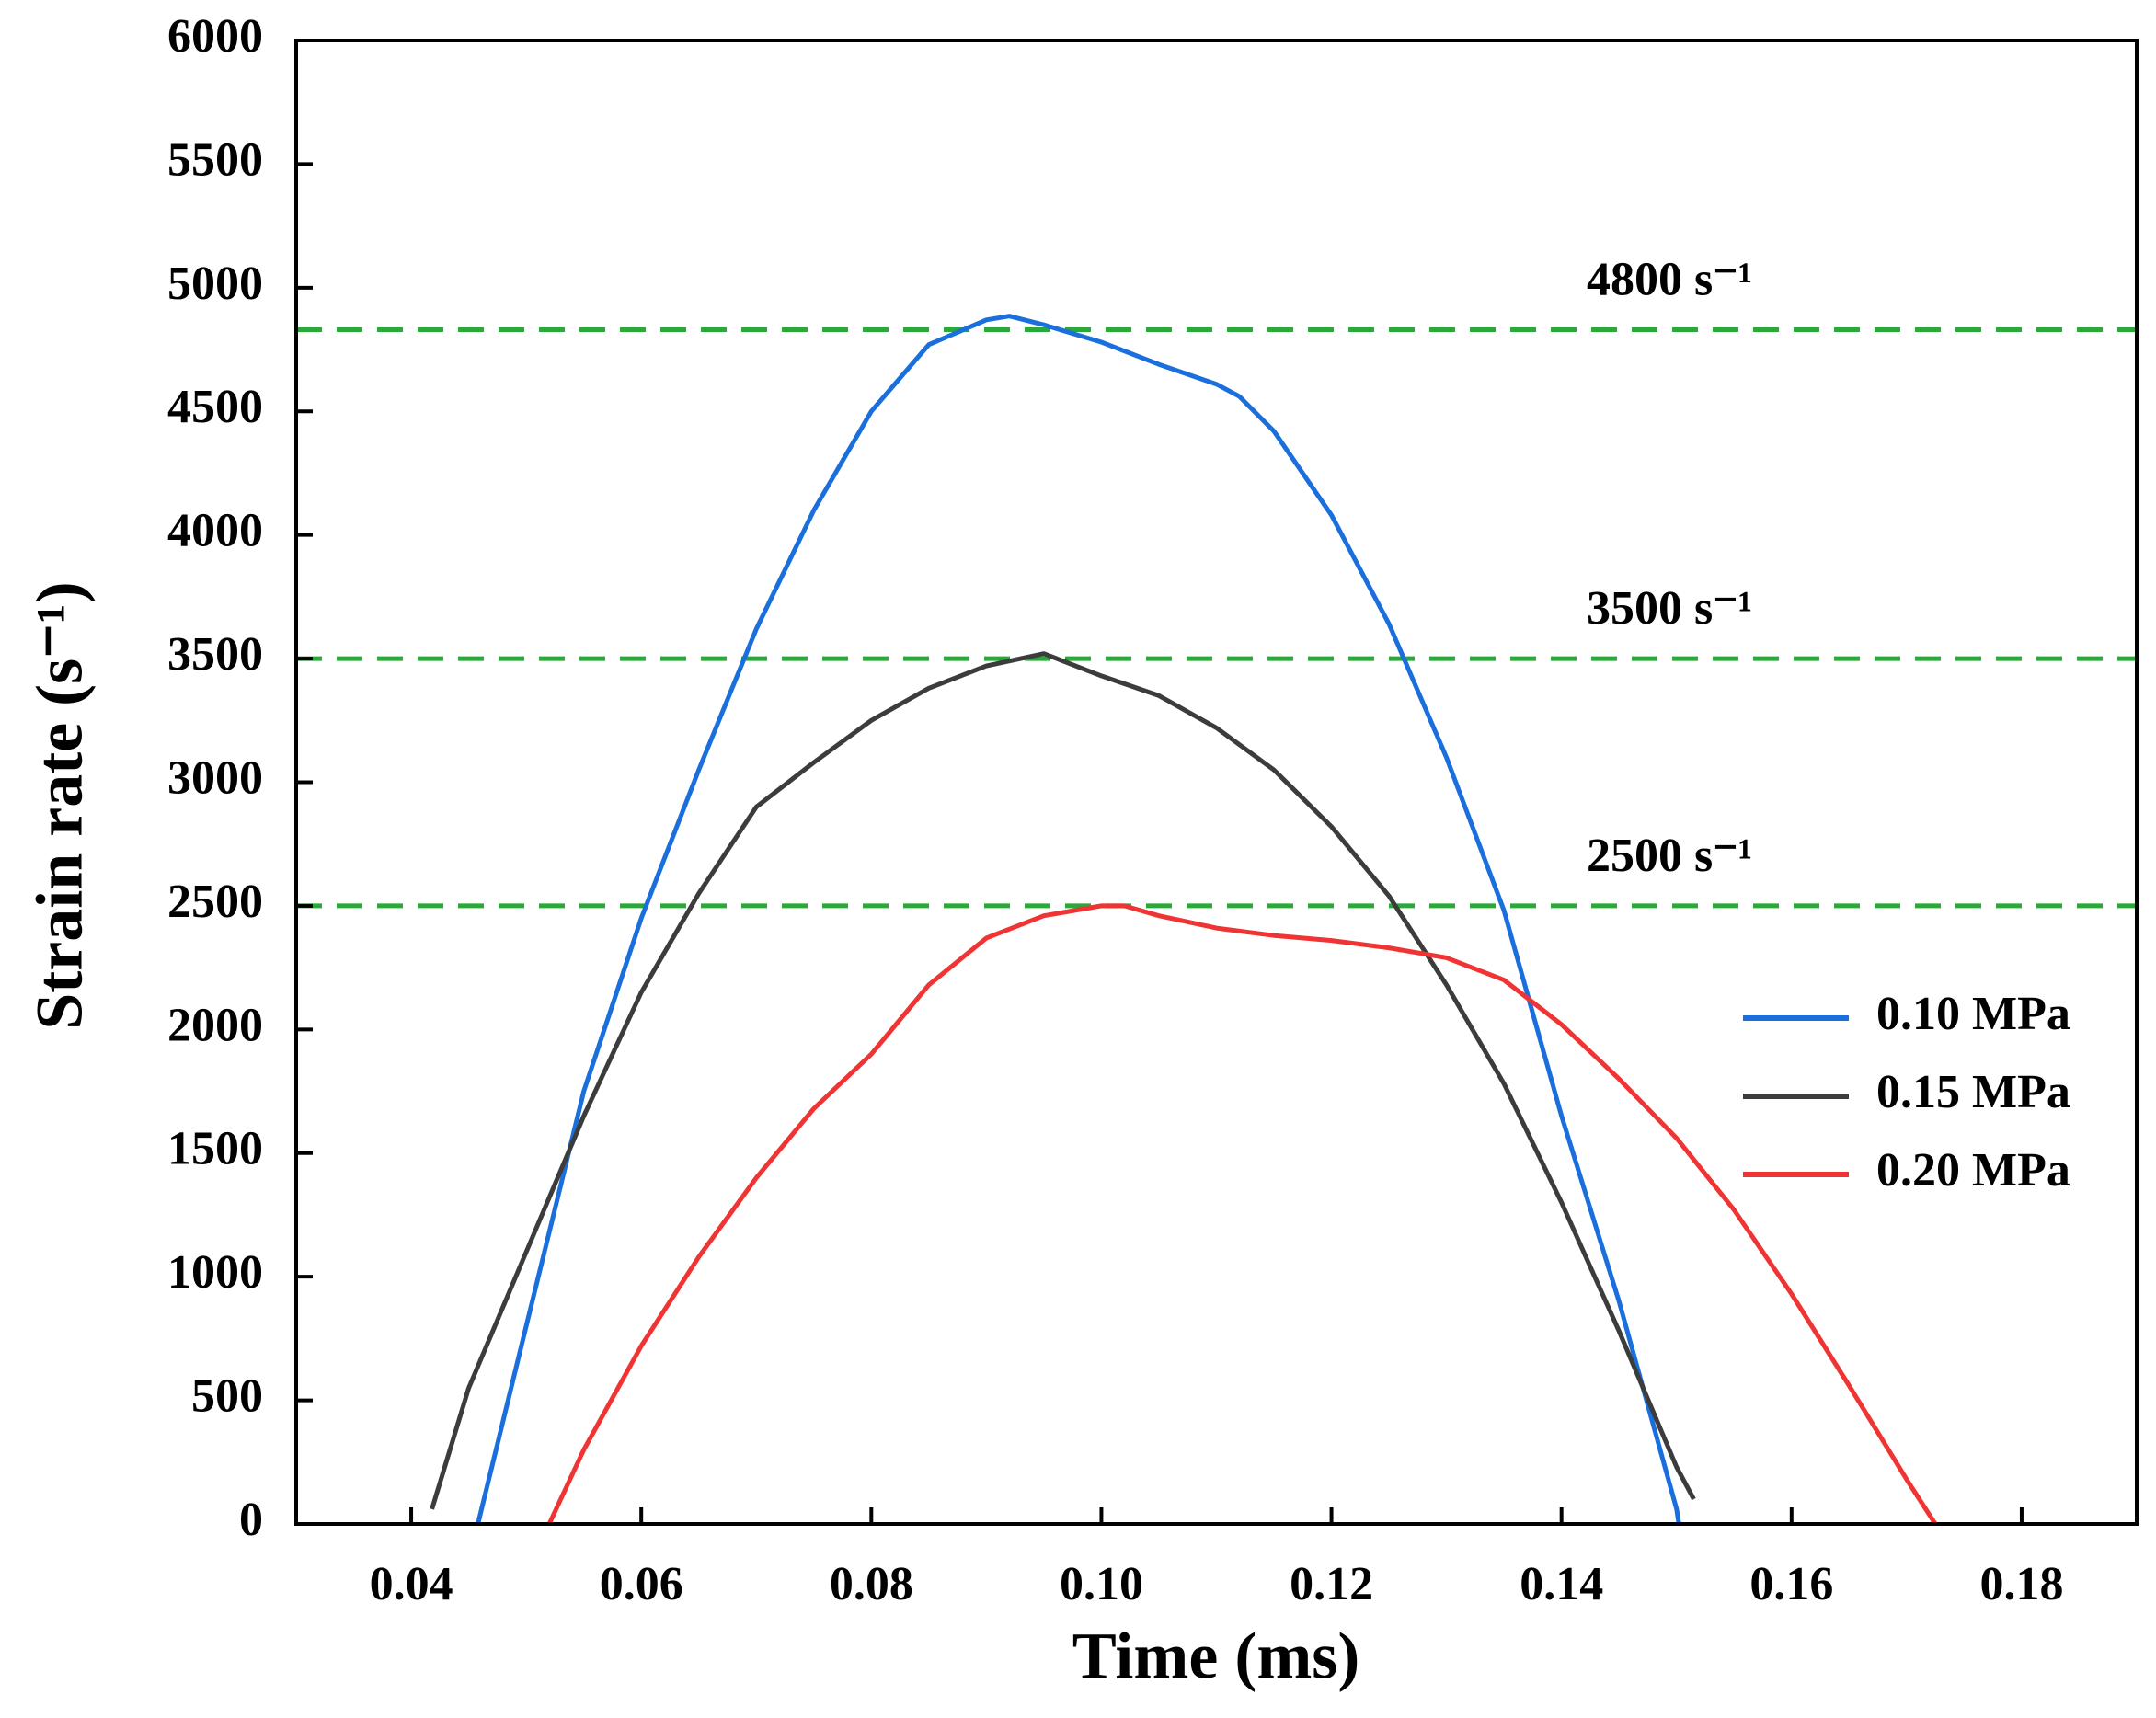 The image size is (2156, 1718). I want to click on y-tick-label: 1000, so click(215, 1272).